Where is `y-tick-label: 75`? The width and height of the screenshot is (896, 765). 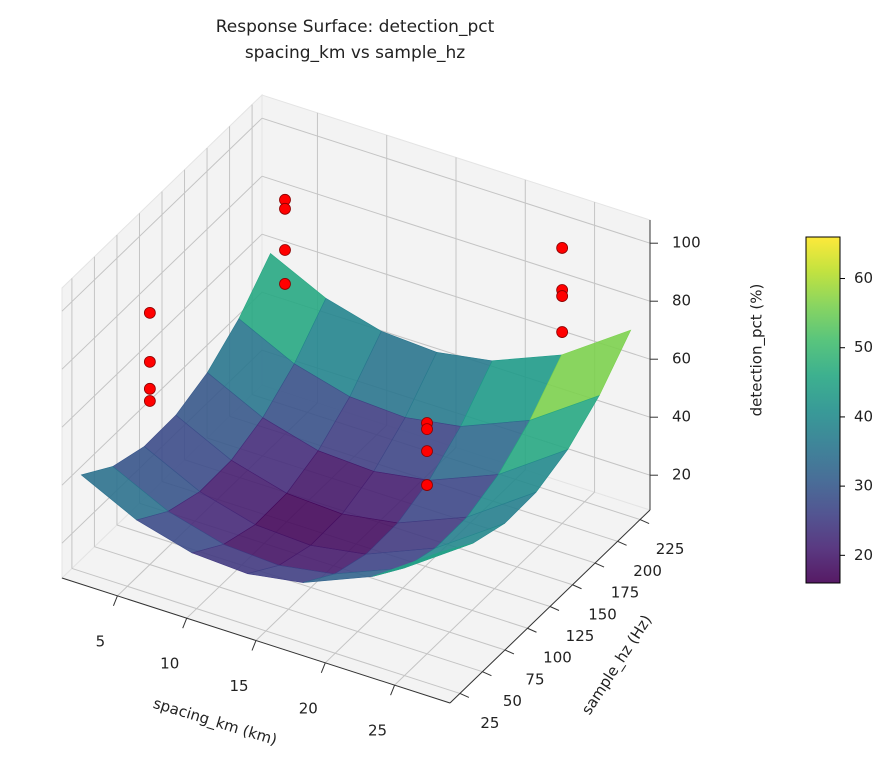
y-tick-label: 75 is located at coordinates (534, 679).